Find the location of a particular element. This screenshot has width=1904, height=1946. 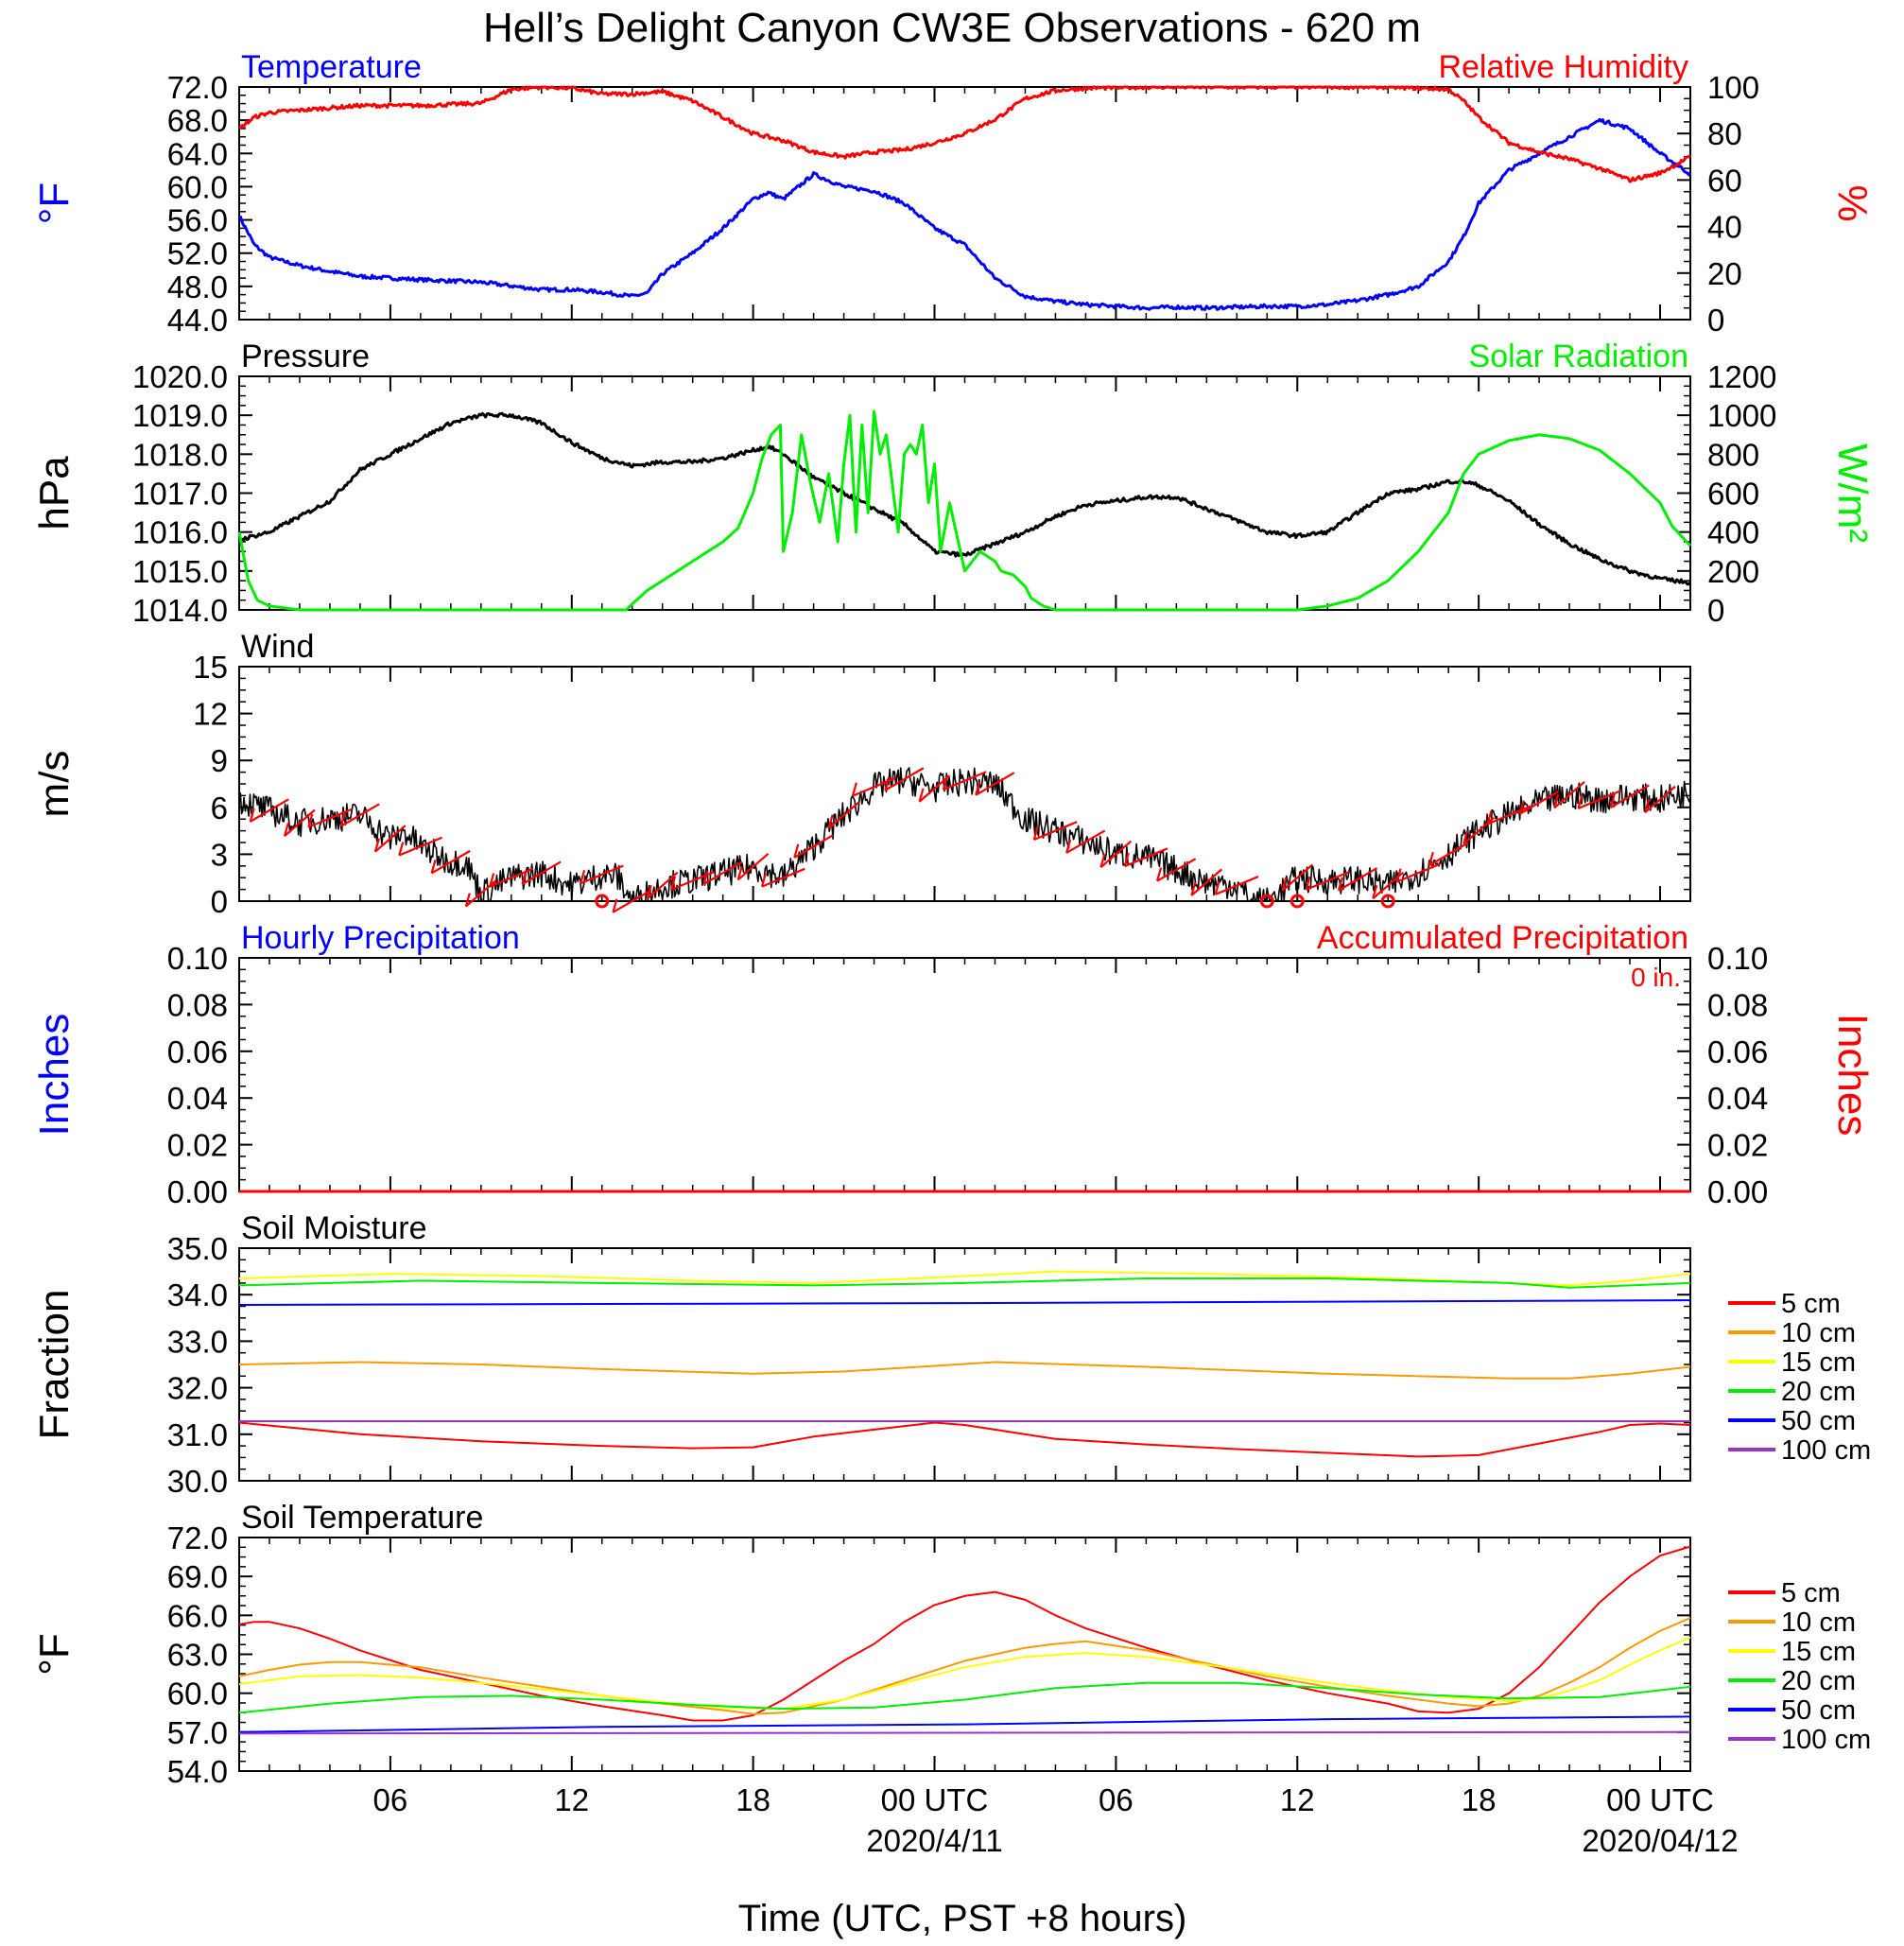

y-left-axis-title: °F is located at coordinates (54, 1654).